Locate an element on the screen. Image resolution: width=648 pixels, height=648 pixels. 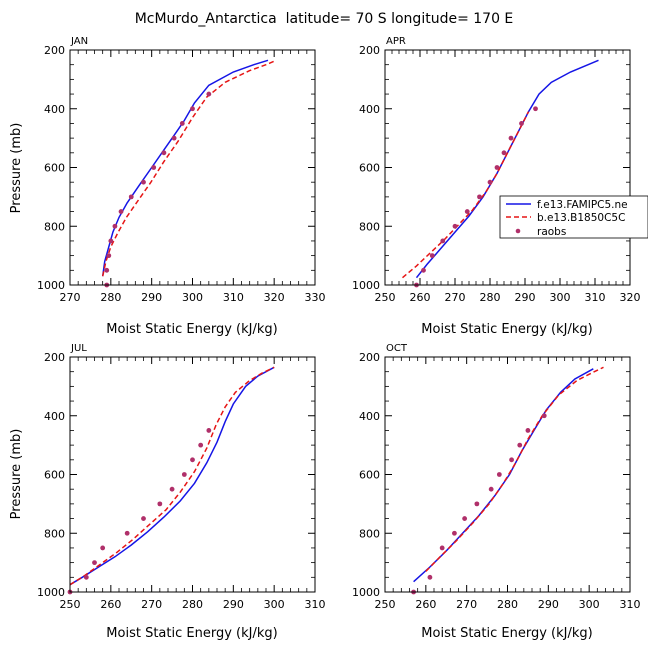
panel-label: APR is located at coordinates (396, 41).